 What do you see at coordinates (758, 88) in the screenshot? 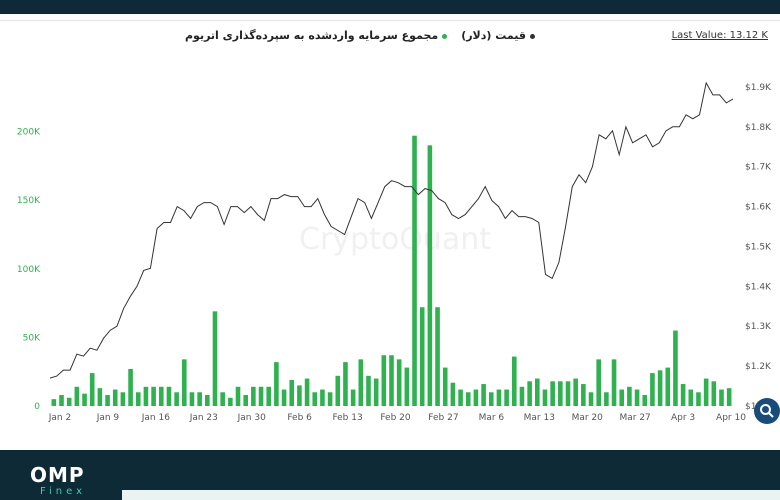
I see `right-tick-label: $1.9K` at bounding box center [758, 88].